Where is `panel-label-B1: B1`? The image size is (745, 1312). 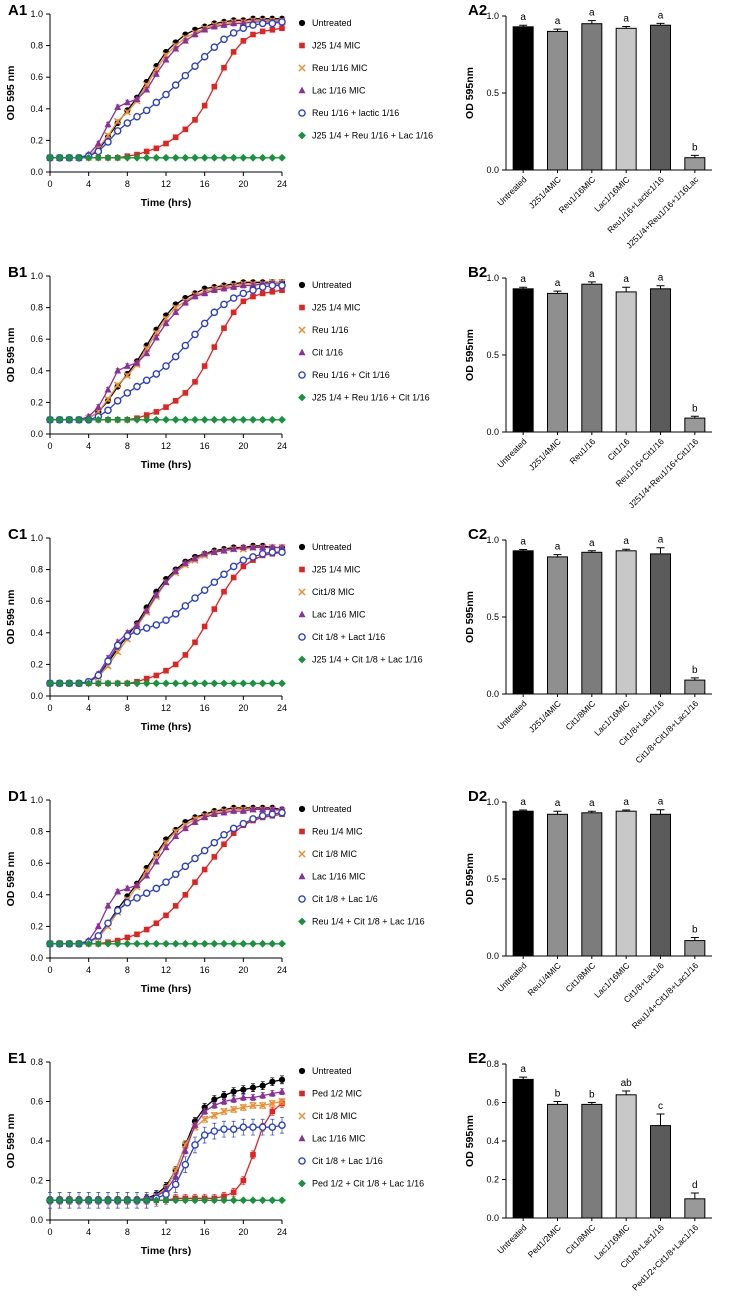 panel-label-B1: B1 is located at coordinates (18, 272).